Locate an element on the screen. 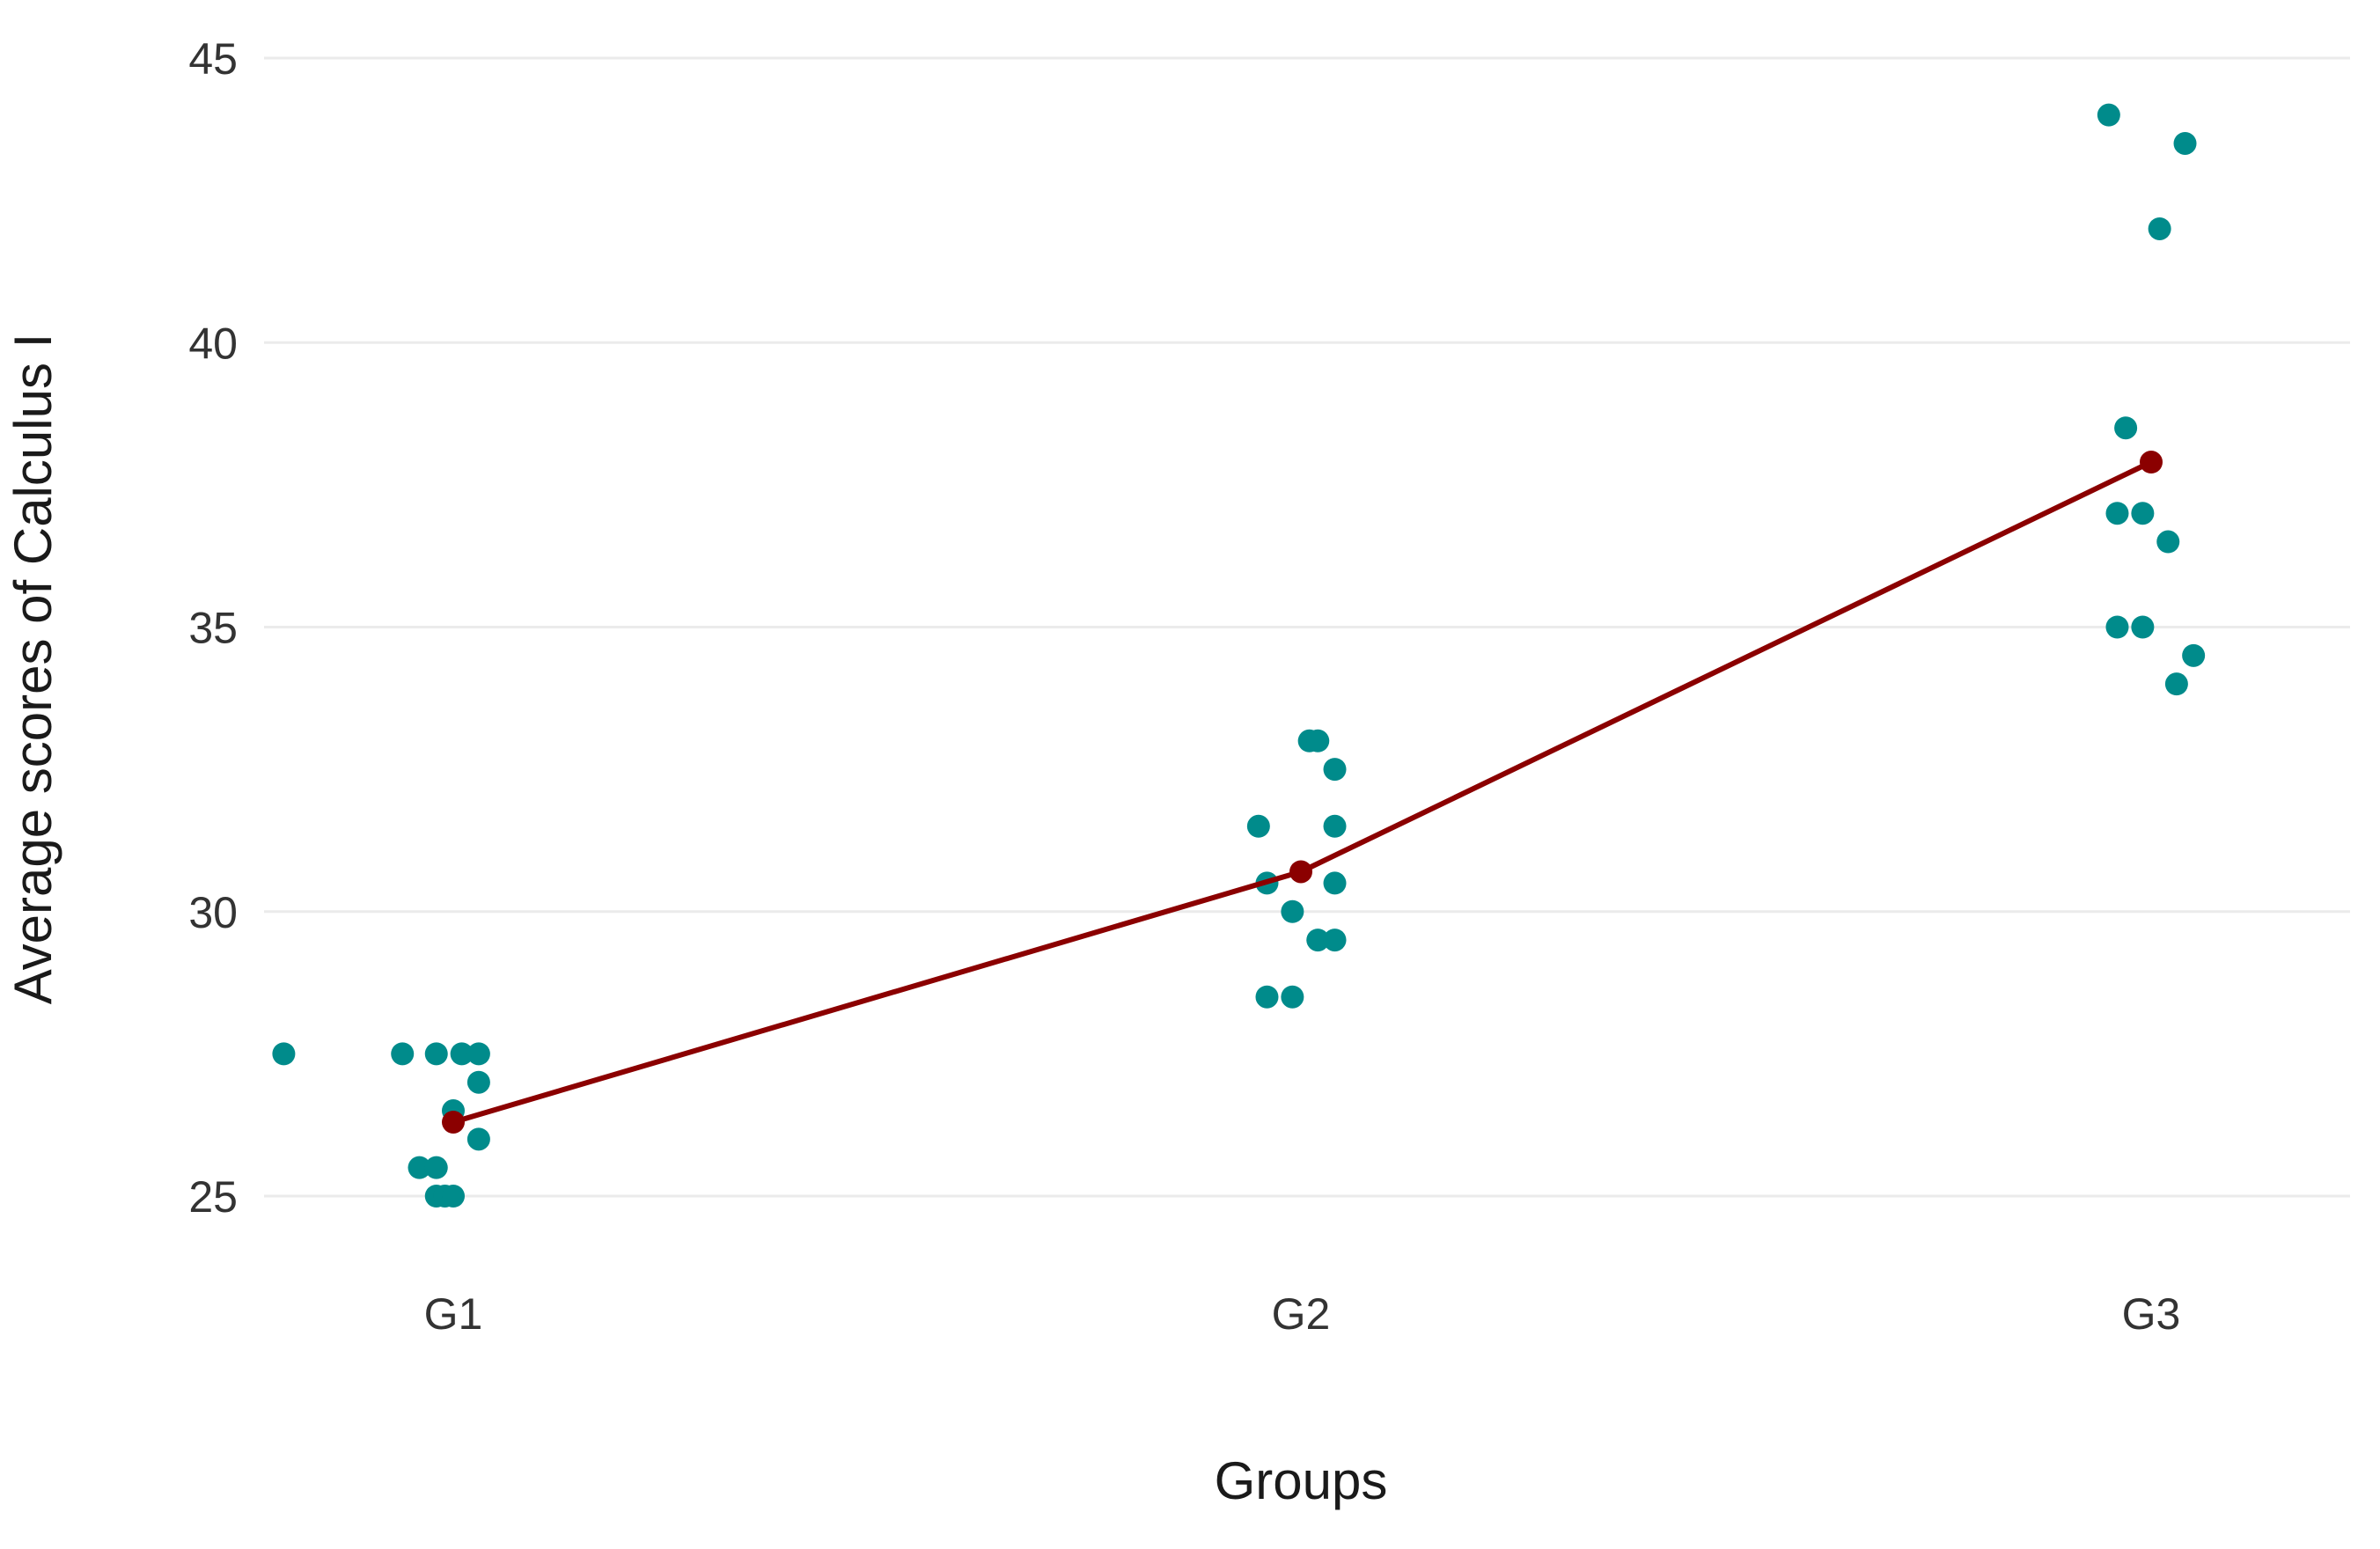 Image resolution: width=2380 pixels, height=1549 pixels. x-axis-ticks: G1 G2 G3 is located at coordinates (1302, 1314).